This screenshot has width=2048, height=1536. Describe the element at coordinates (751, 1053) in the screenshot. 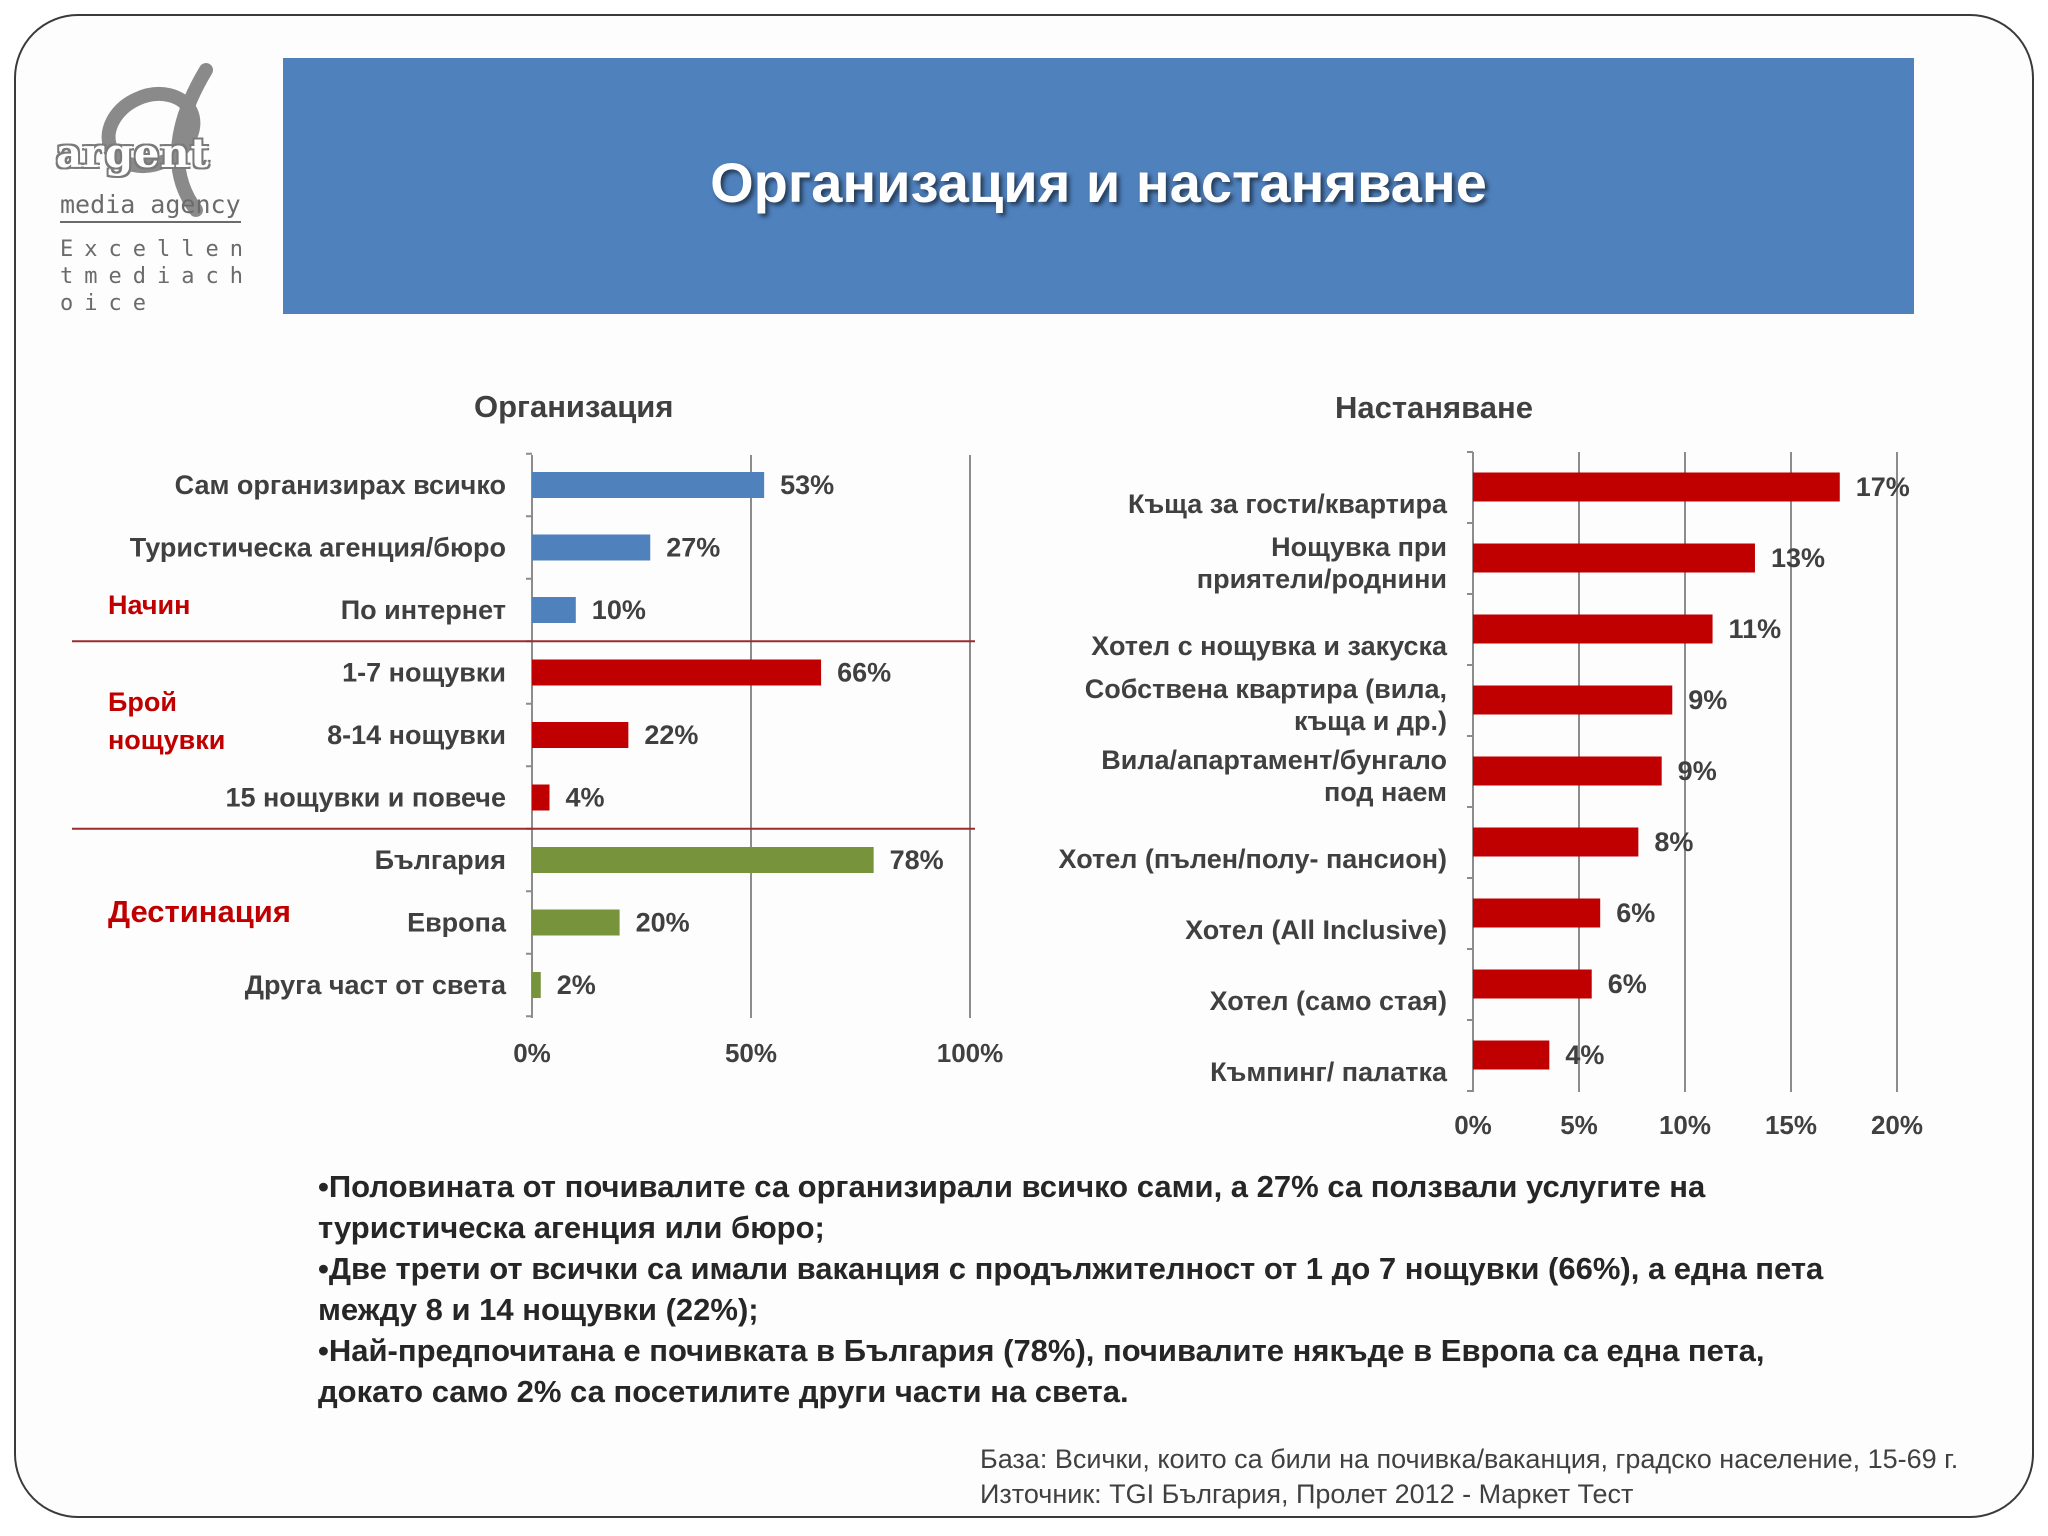

I see `x-tick-label: 50%` at that location.